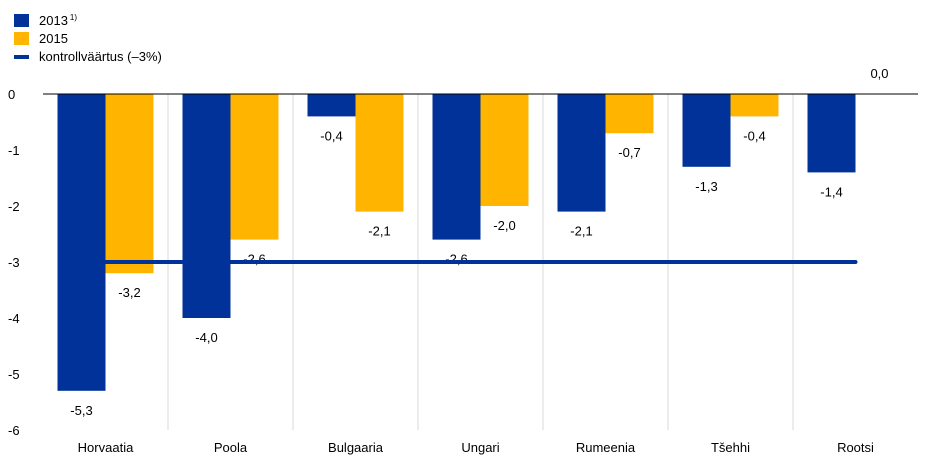 The image size is (942, 459). Describe the element at coordinates (14, 150) in the screenshot. I see `y-tick-label: -1` at that location.